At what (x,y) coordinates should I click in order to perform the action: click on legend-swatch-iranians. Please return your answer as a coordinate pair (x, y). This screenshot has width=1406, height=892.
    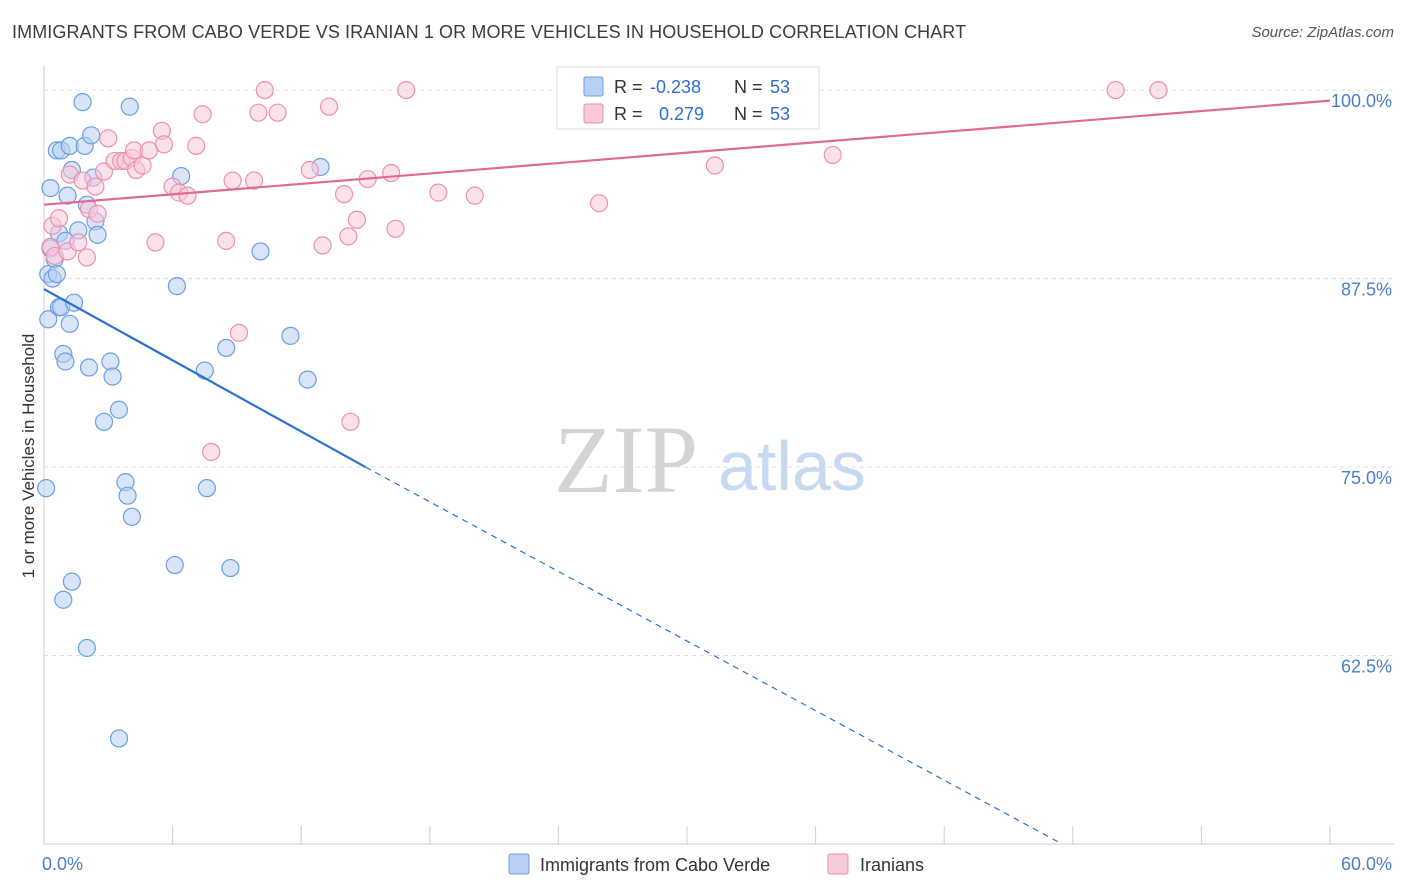
    Looking at the image, I should click on (593, 113).